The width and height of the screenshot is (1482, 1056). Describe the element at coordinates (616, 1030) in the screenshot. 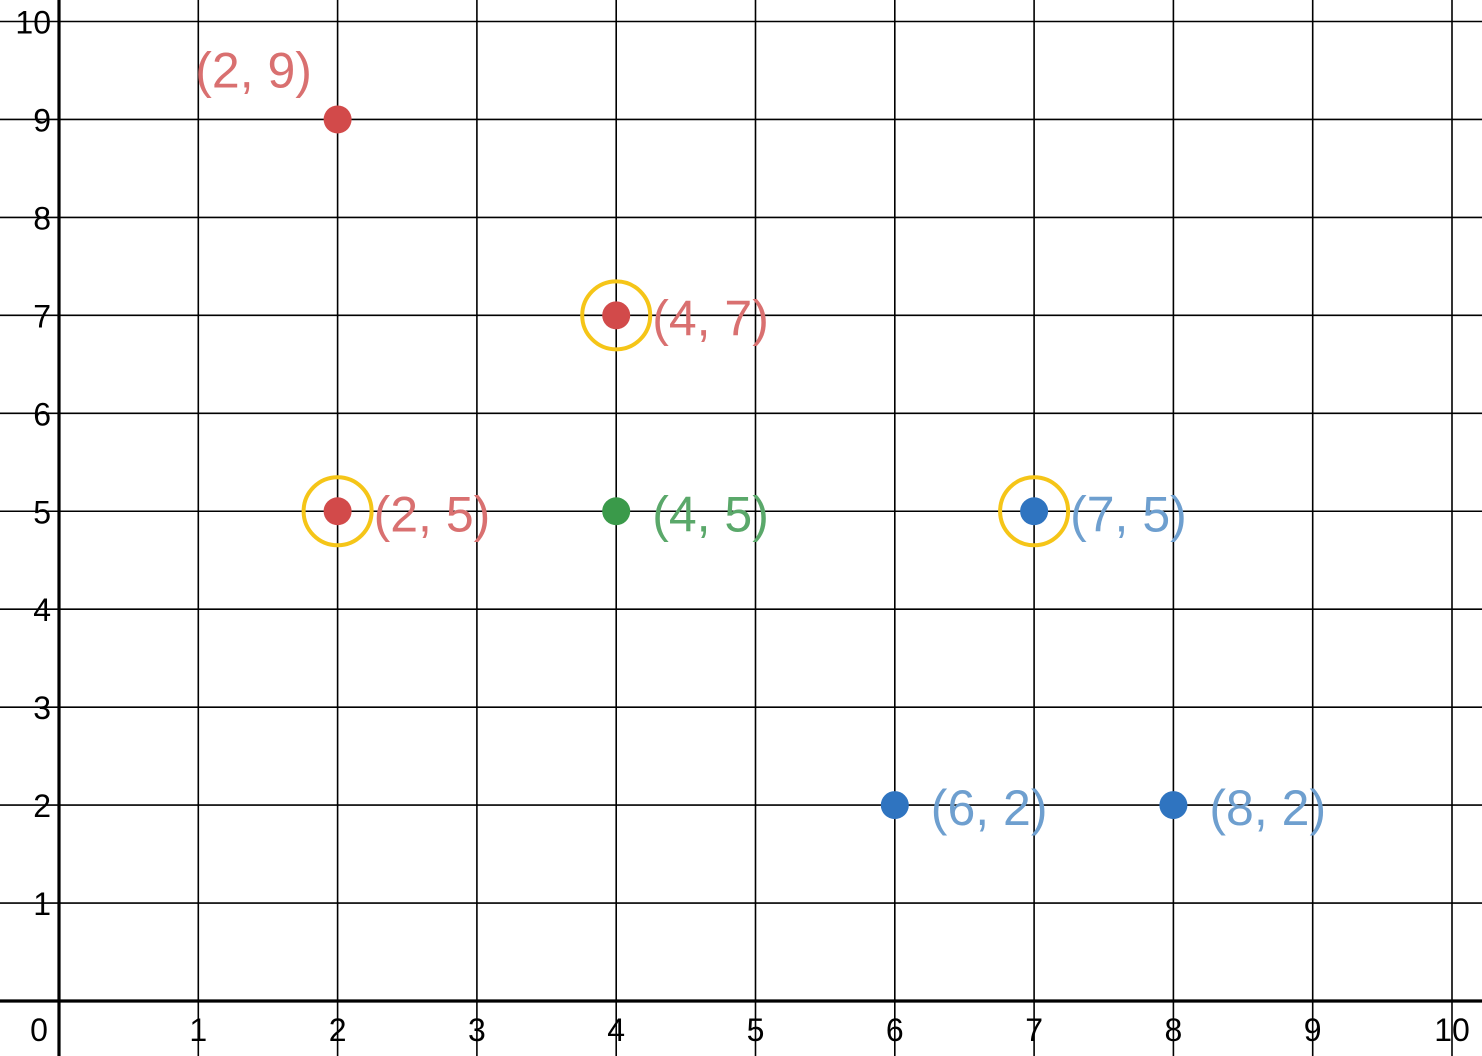

I see `x-tick-label-4: 4` at that location.